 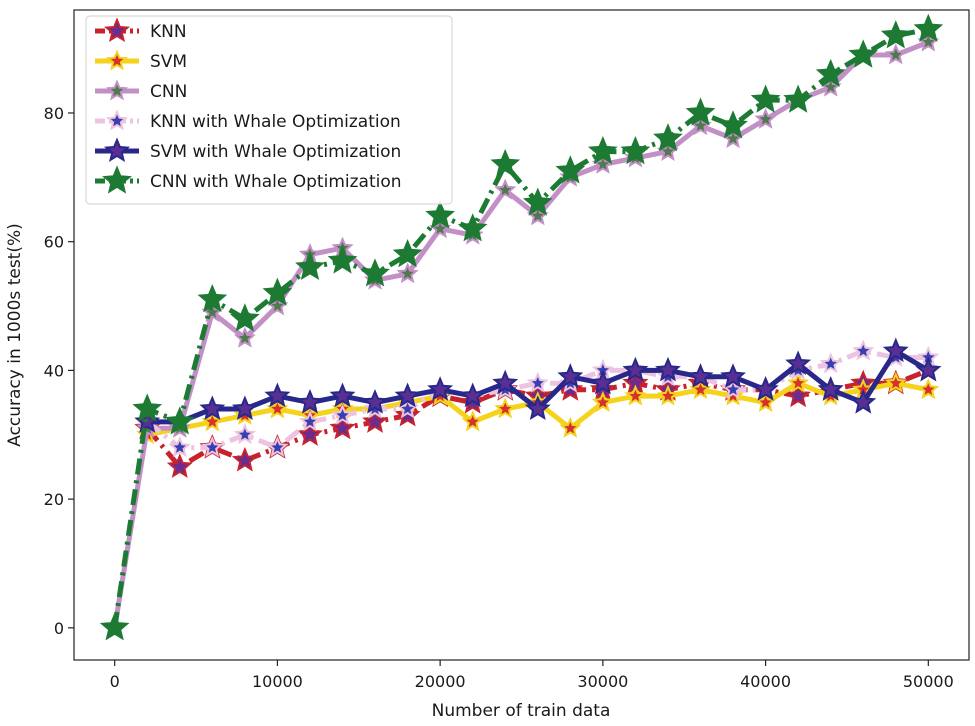 I want to click on x-axis-label: Number of train data, so click(x=521, y=711).